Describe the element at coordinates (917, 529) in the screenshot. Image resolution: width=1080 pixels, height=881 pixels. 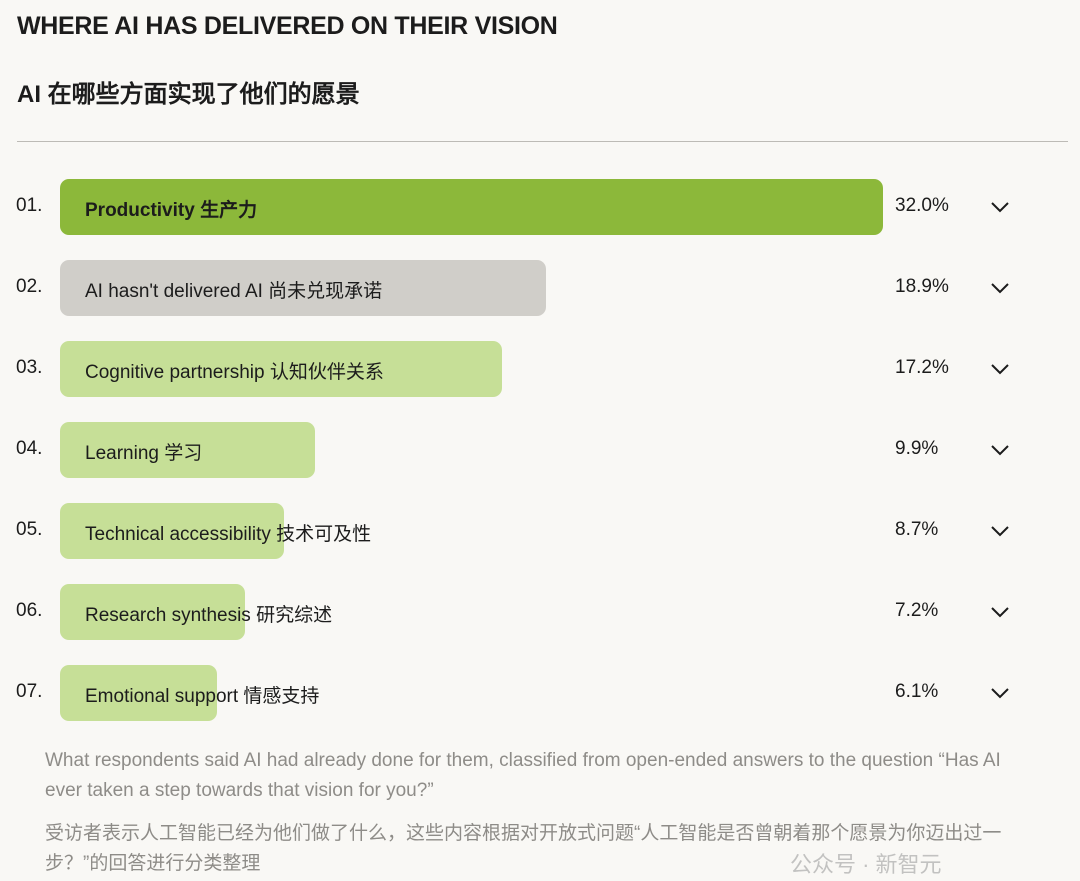
I see `percent-value: 8.7%` at that location.